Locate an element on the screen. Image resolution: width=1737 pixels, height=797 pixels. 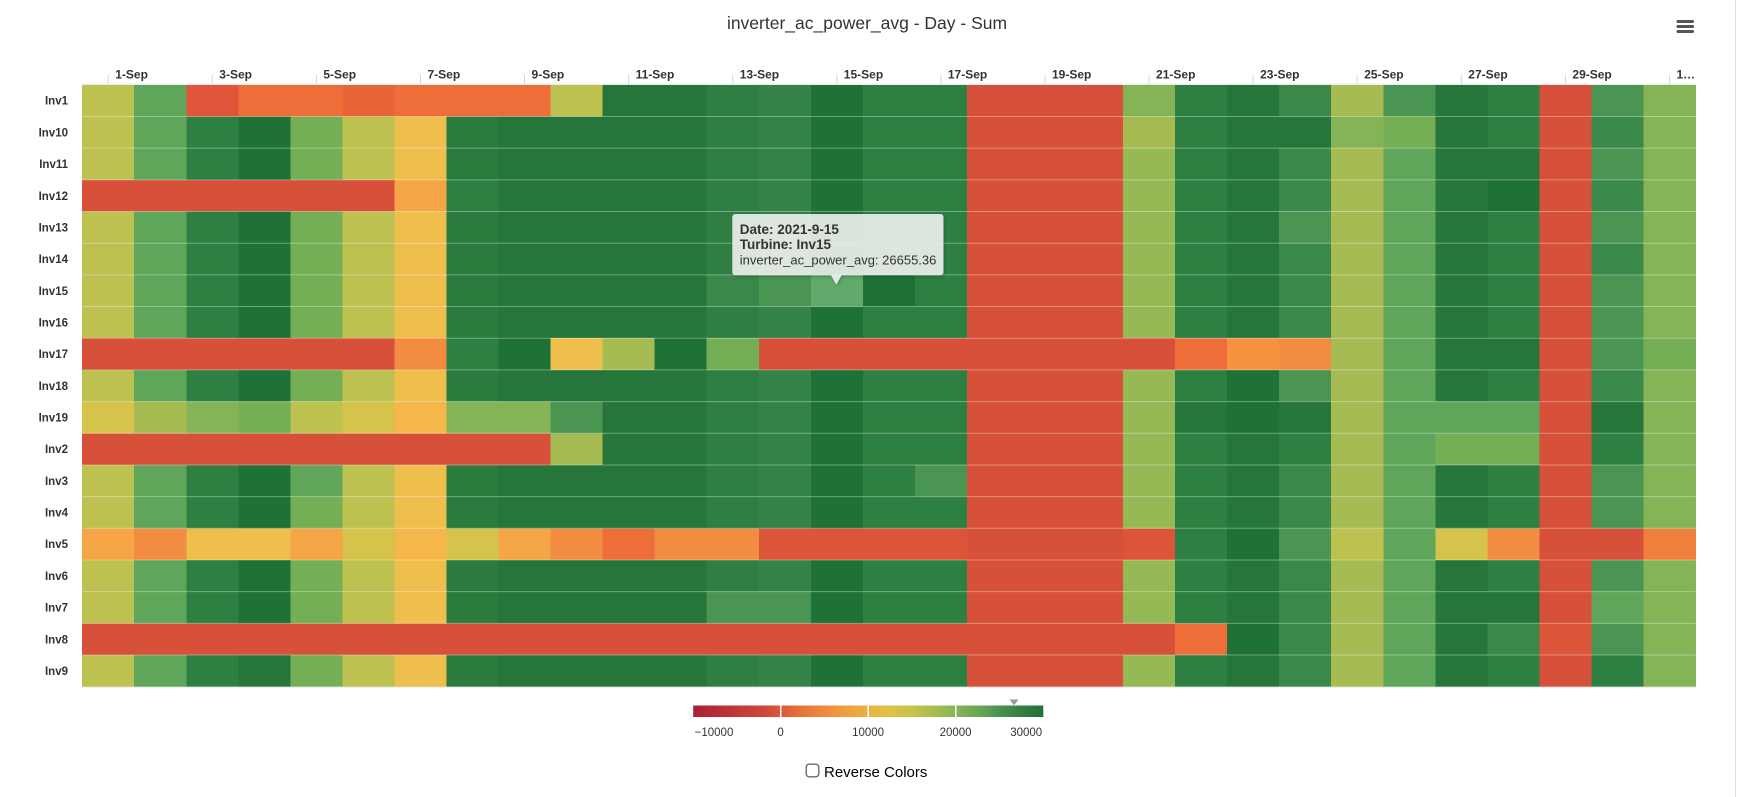
svg-text: 3-Sep is located at coordinates (235, 74).